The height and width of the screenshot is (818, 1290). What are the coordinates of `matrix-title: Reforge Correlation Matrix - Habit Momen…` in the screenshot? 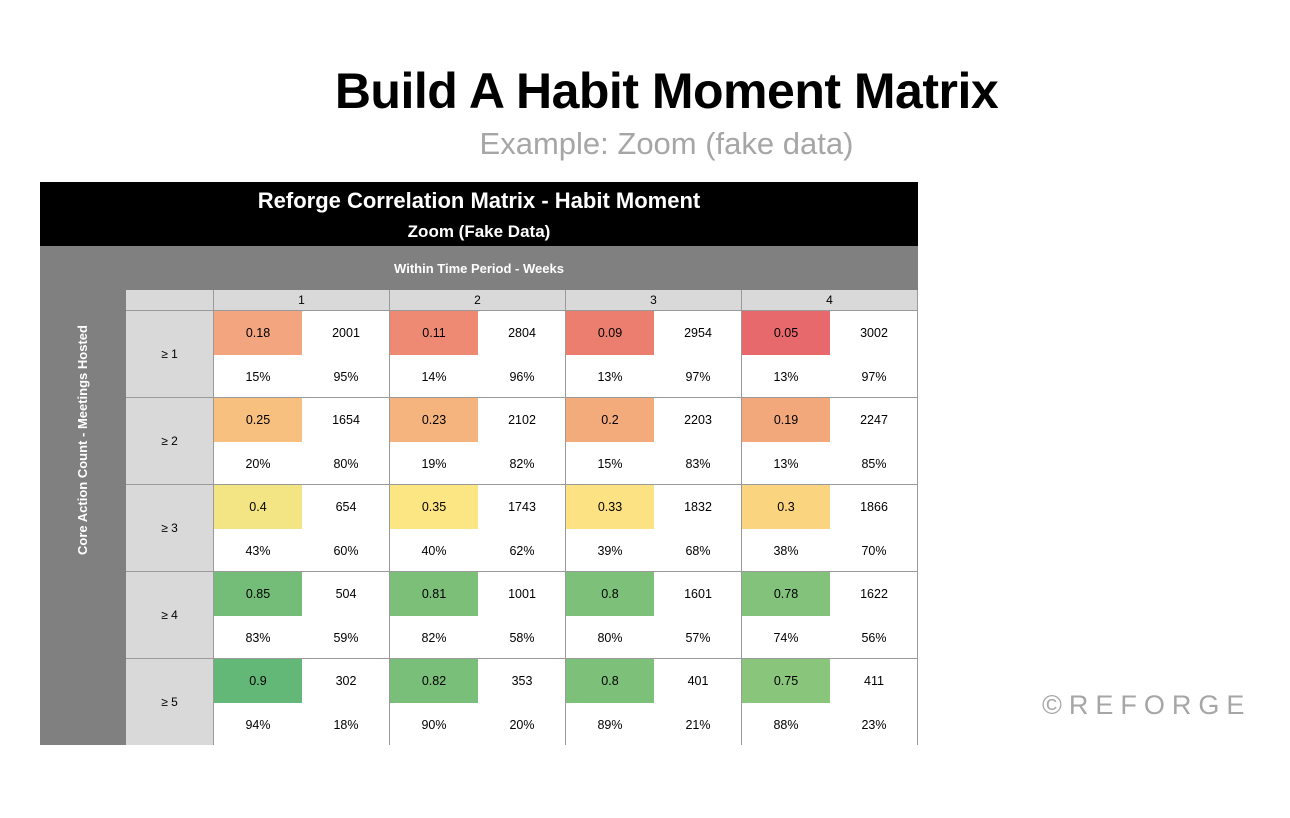 It's located at (479, 200).